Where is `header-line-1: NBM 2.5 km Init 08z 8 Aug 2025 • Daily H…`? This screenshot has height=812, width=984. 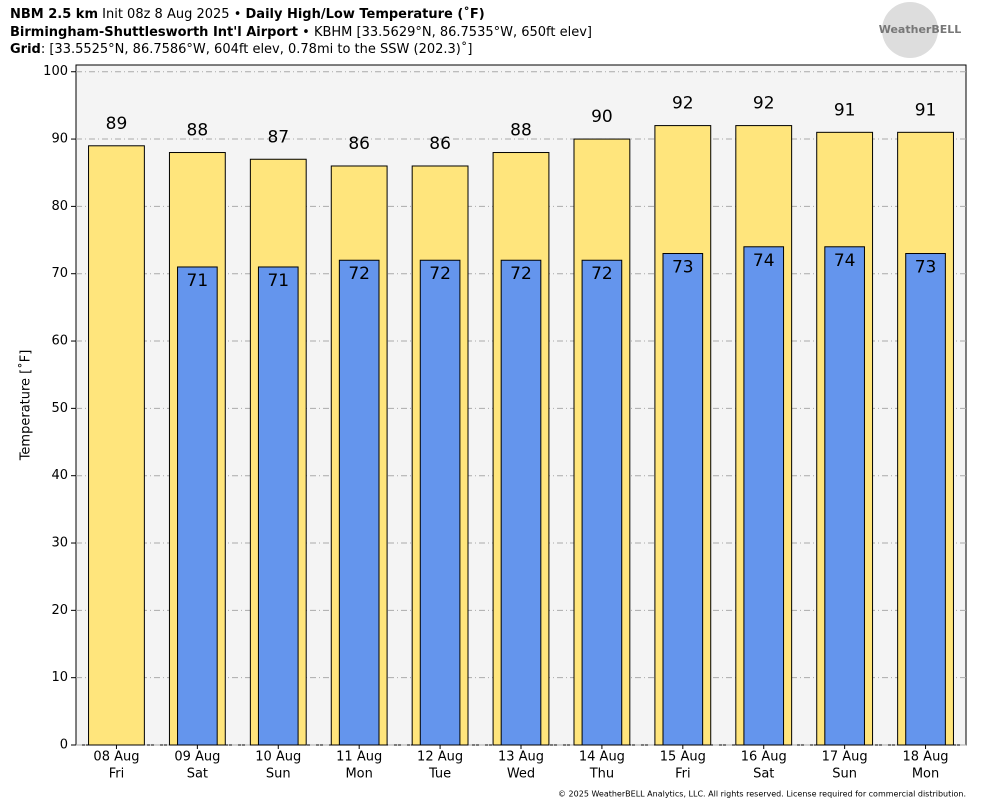
header-line-1: NBM 2.5 km Init 08z 8 Aug 2025 • Daily H… is located at coordinates (247, 14).